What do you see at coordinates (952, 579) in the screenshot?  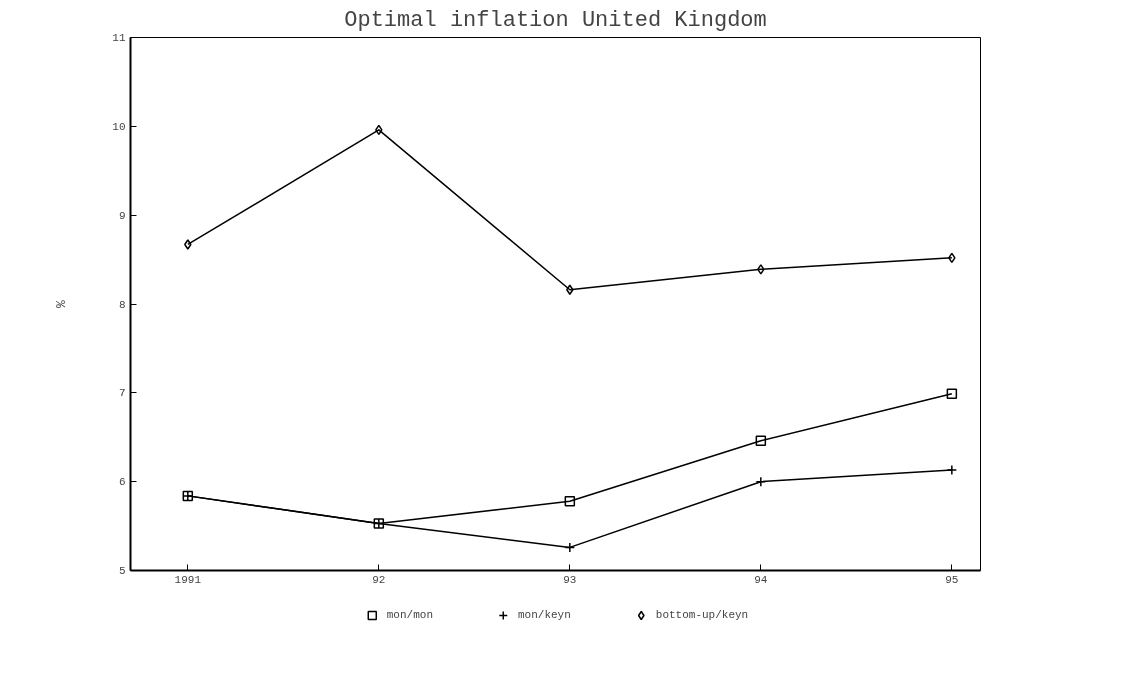 I see `x-tick-label: 95` at bounding box center [952, 579].